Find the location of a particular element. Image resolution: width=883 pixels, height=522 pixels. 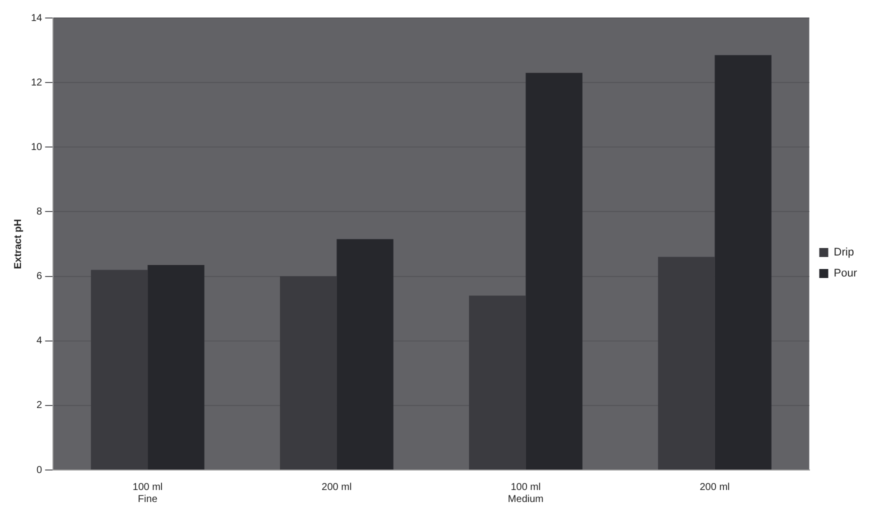

x-tick-label: 100 ml Medium is located at coordinates (526, 493).